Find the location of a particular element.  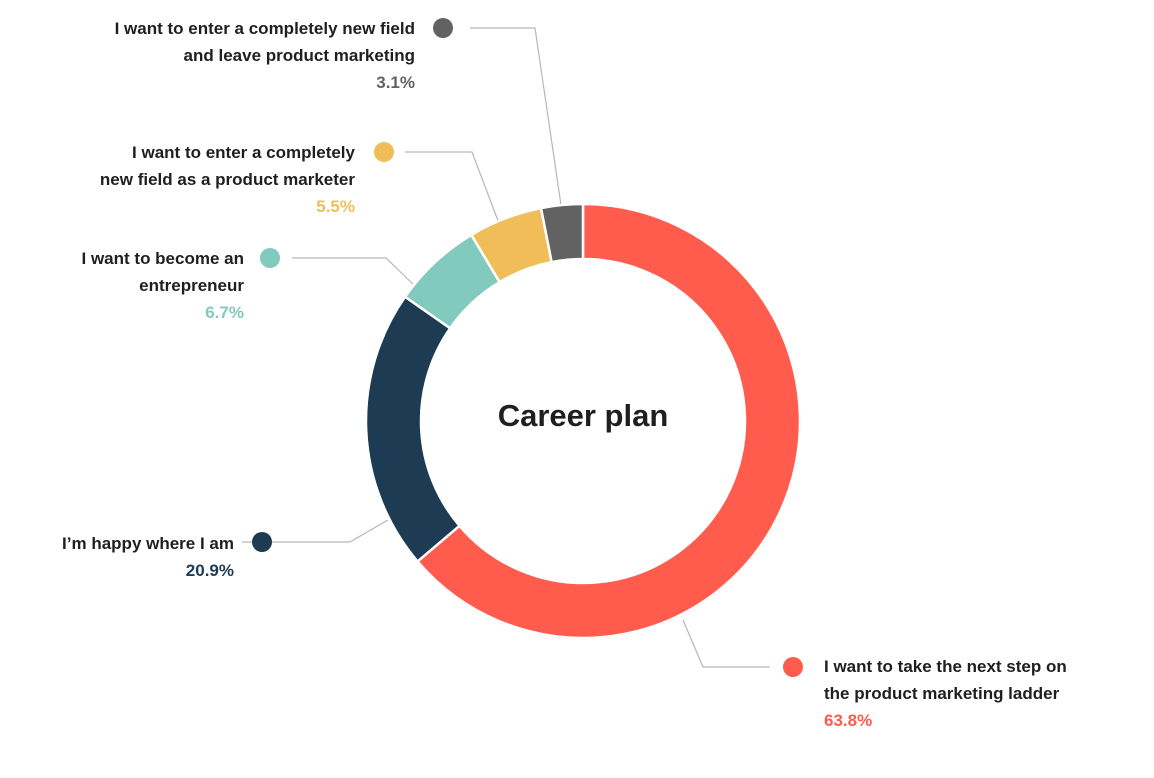

slice-label-2-line-1: I’m happy where I am is located at coordinates (148, 543).